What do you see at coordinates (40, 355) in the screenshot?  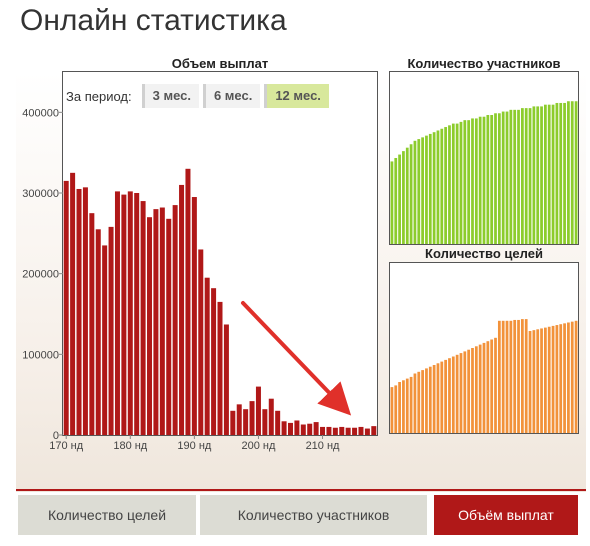 I see `y-tick-label: 100000` at bounding box center [40, 355].